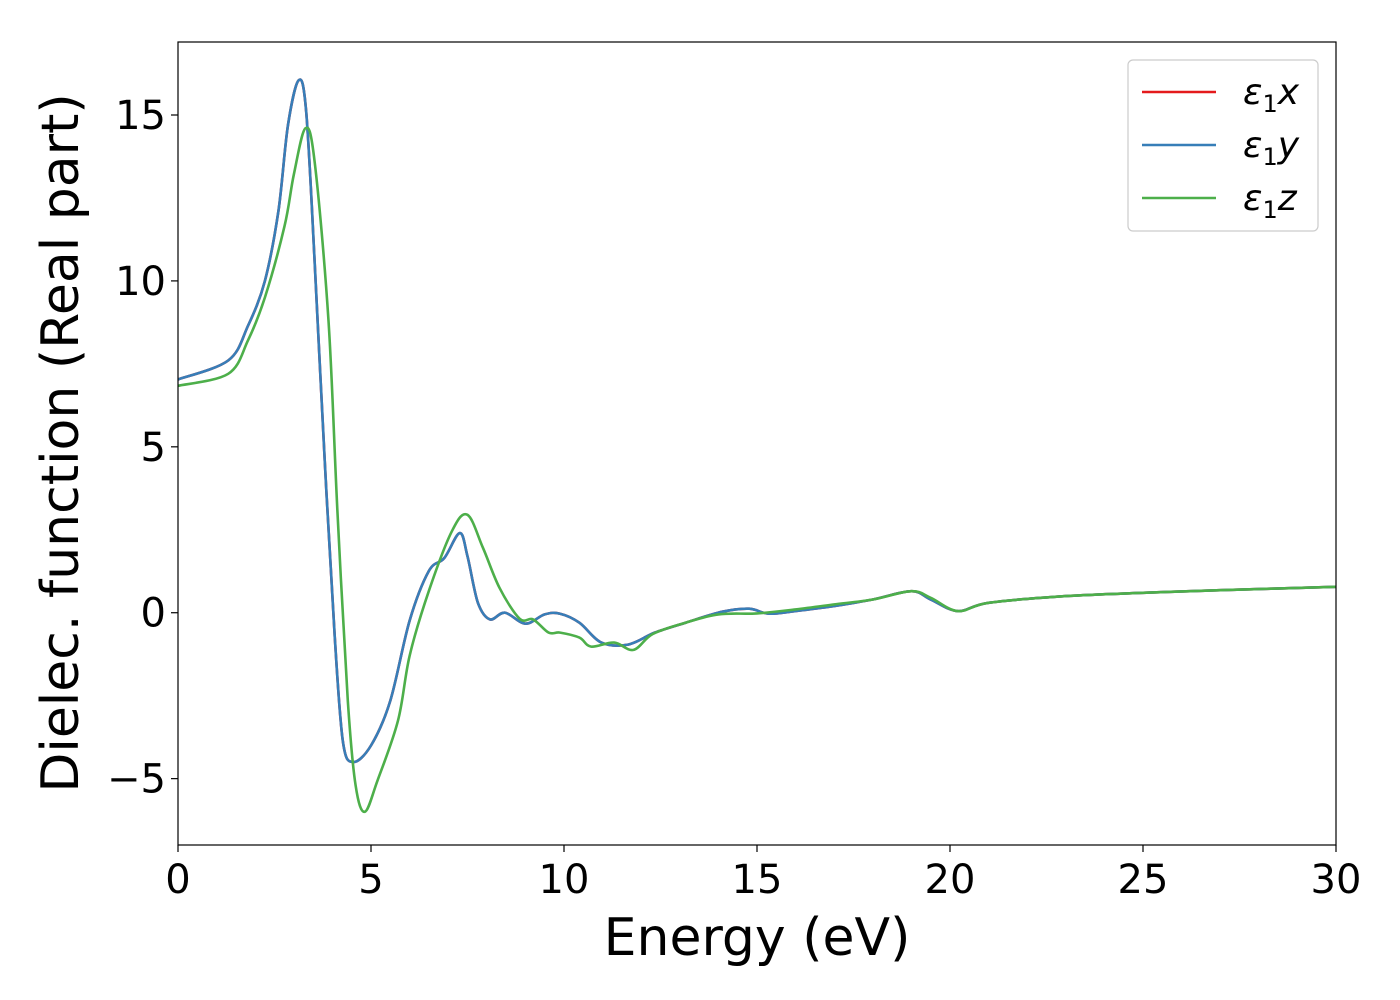 The height and width of the screenshot is (1000, 1400). I want to click on x-tick-label: 10, so click(564, 880).